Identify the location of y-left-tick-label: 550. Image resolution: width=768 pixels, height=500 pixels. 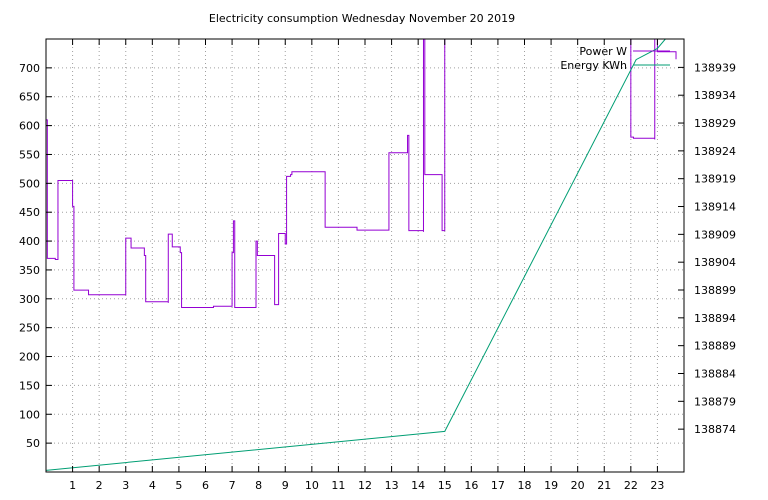
(29, 154).